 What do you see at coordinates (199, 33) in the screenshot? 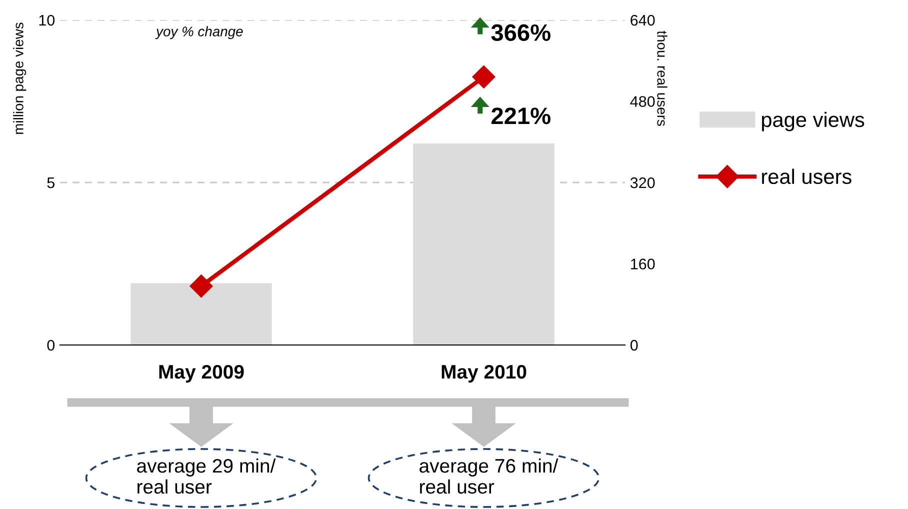
I see `annotation: yoy % change` at bounding box center [199, 33].